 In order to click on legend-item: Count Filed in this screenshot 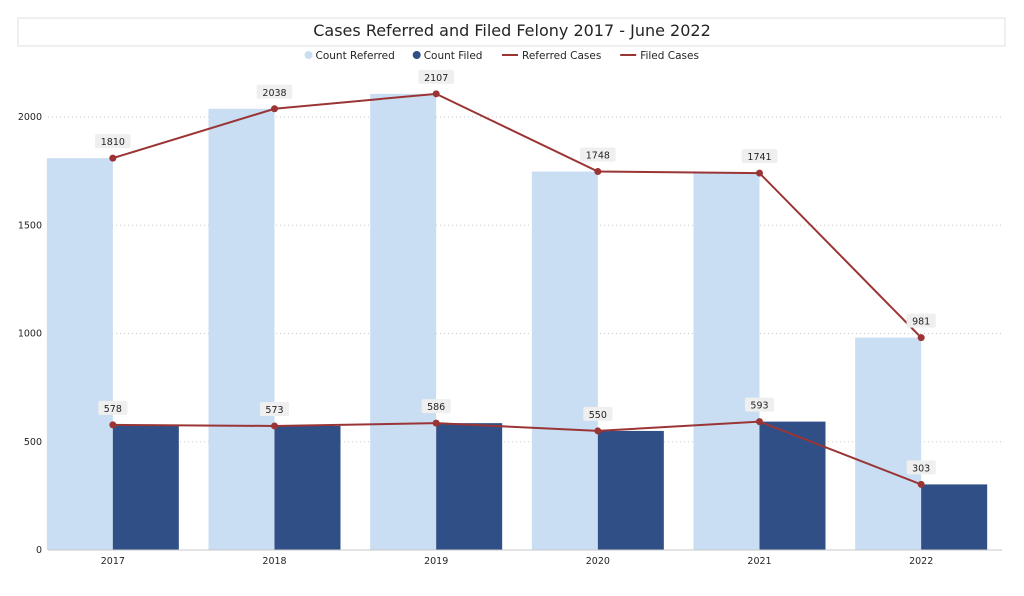, I will do `click(447, 56)`.